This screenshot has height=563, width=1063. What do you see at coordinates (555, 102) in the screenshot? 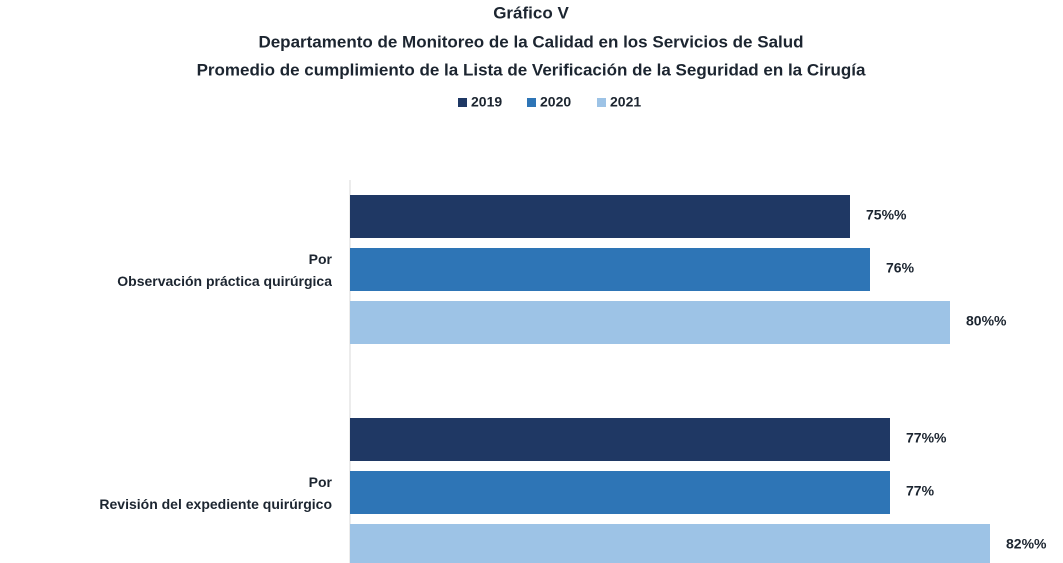
I see `legend-label: 2020` at bounding box center [555, 102].